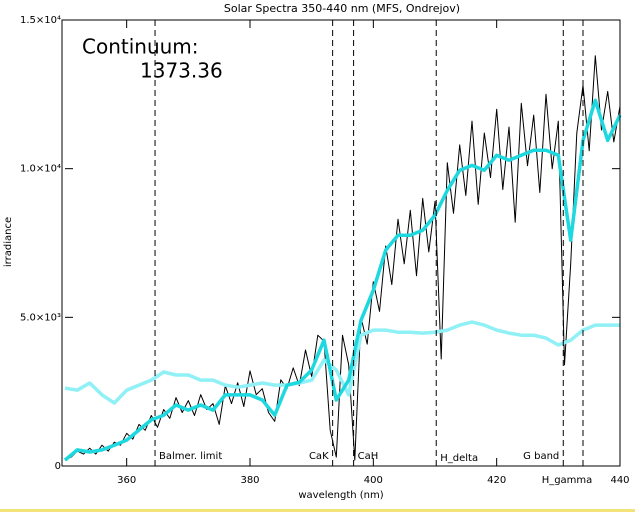 The height and width of the screenshot is (512, 635). What do you see at coordinates (567, 480) in the screenshot?
I see `marker-label: H_gamma` at bounding box center [567, 480].